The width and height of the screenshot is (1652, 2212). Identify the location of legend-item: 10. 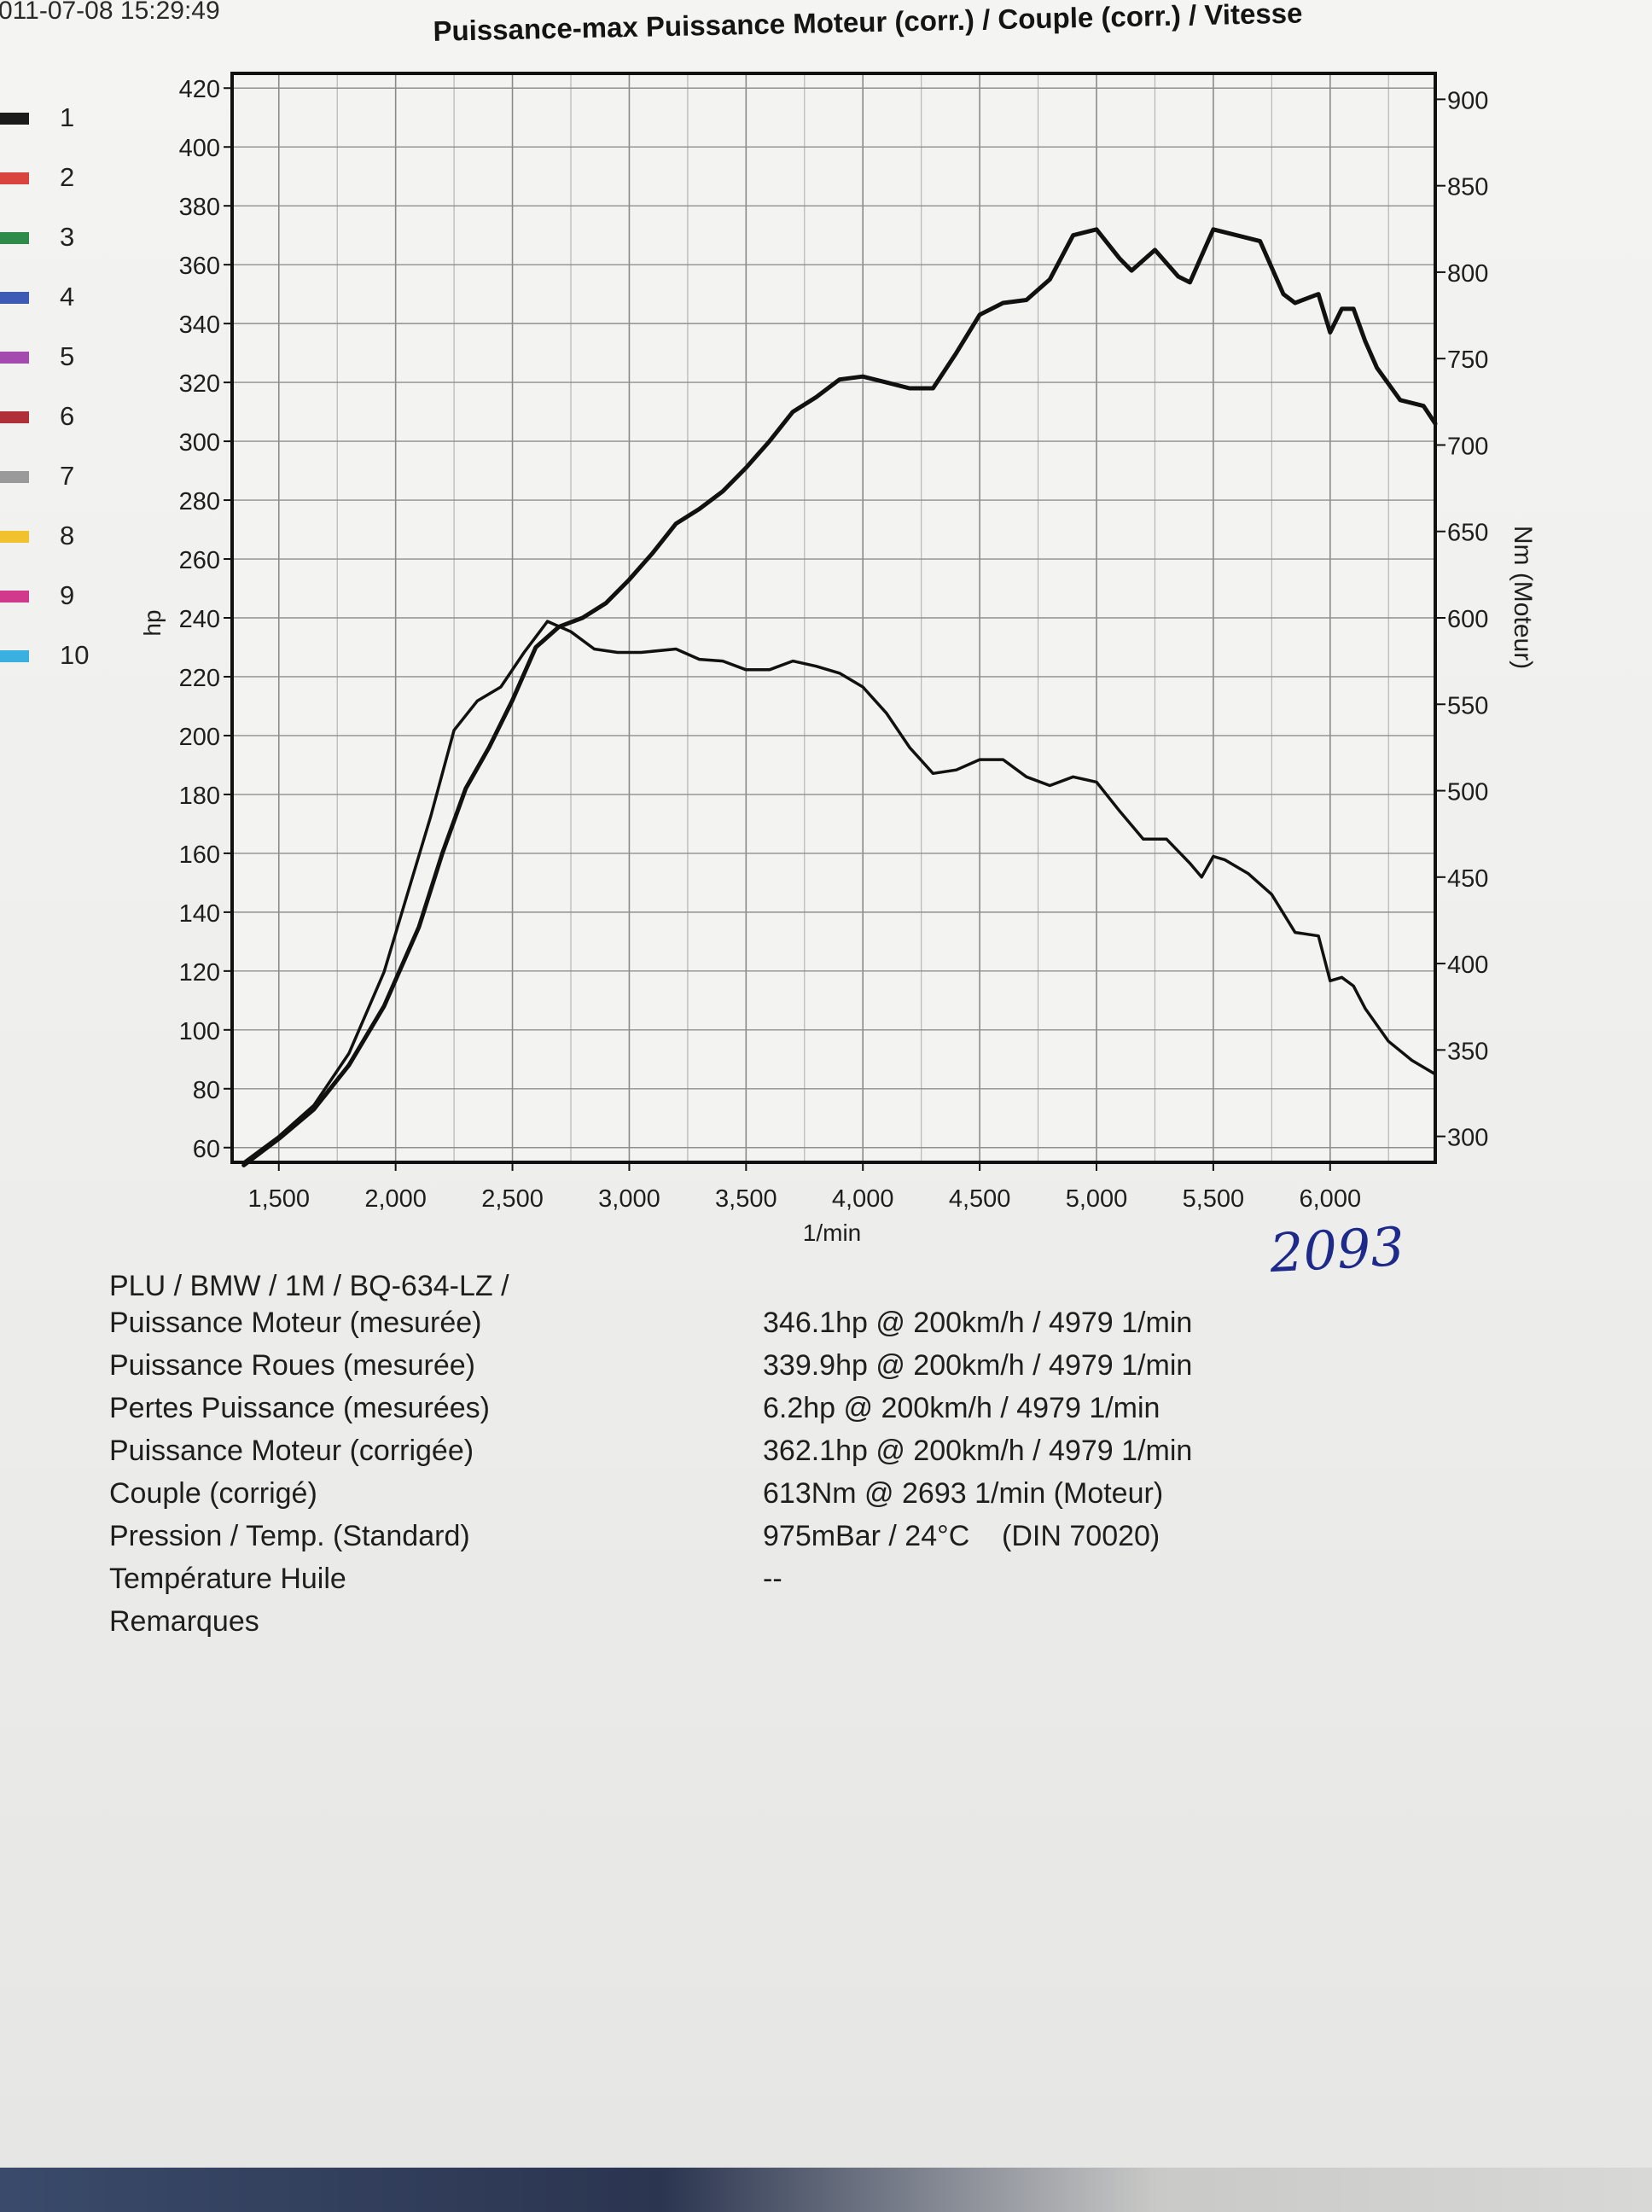
(68, 655).